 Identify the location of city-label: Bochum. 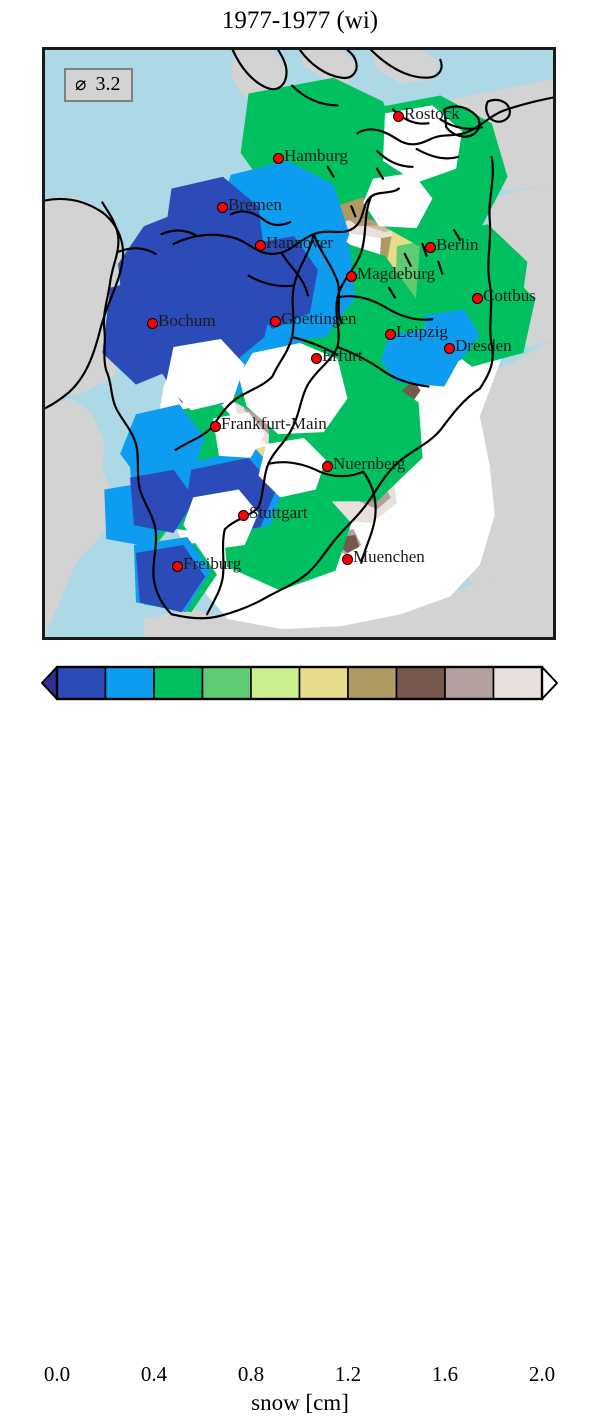
(187, 320).